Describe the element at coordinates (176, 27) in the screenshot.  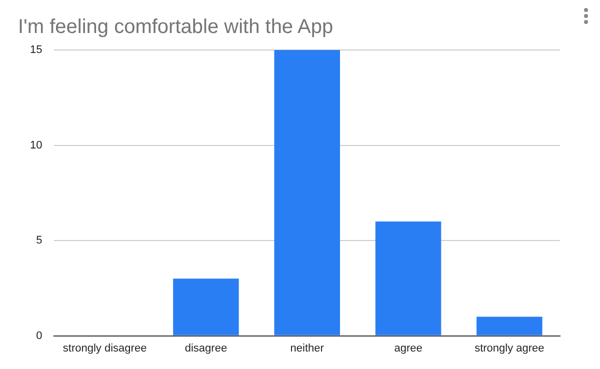
I see `chart-title: I'm feeling comfortable with the App` at that location.